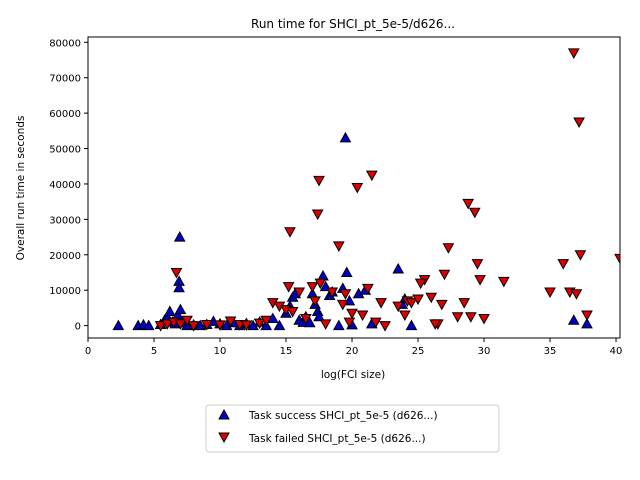  What do you see at coordinates (337, 439) in the screenshot?
I see `legend-label-failed: Task failed SHCI_pt_5e-5 (d626...)` at bounding box center [337, 439].